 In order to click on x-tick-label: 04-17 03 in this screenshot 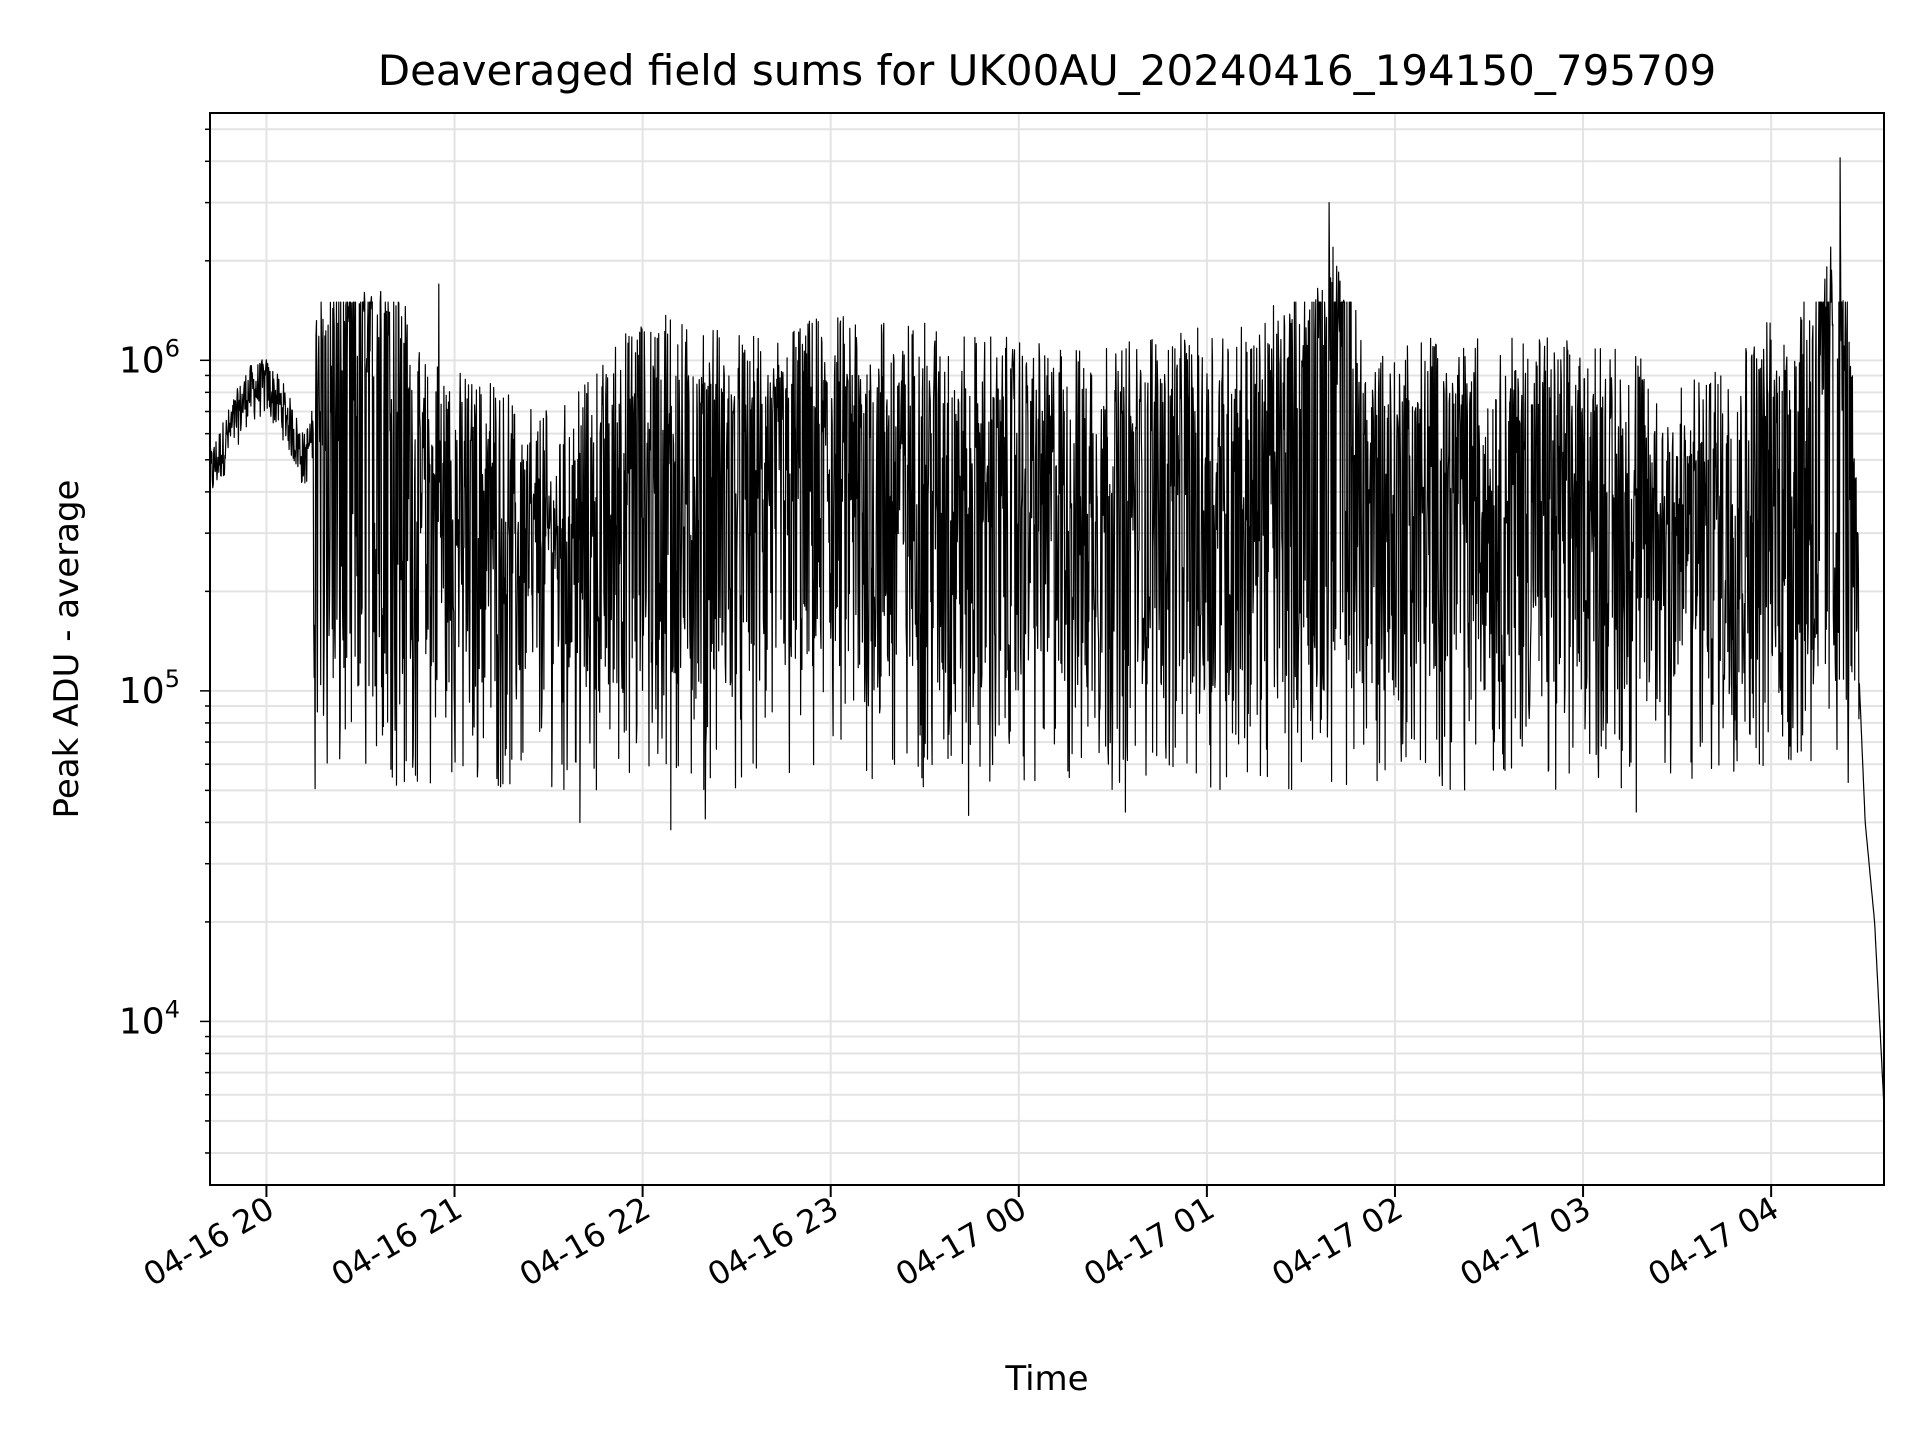, I will do `click(1525, 1241)`.